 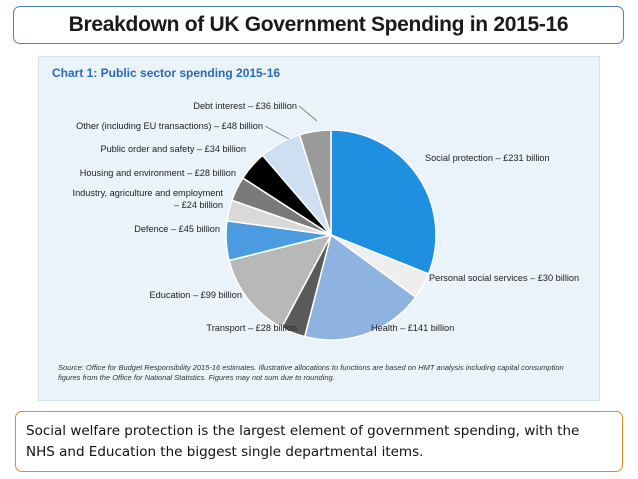 I want to click on slice-label: Education – £99 billion, so click(x=196, y=295).